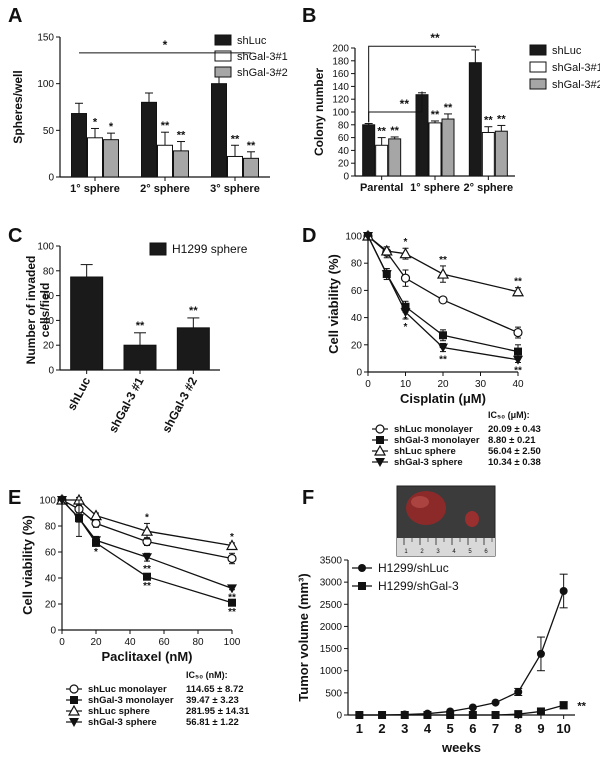 The width and height of the screenshot is (600, 780). What do you see at coordinates (462, 653) in the screenshot?
I see `series-line-H1299/shLuc` at bounding box center [462, 653].